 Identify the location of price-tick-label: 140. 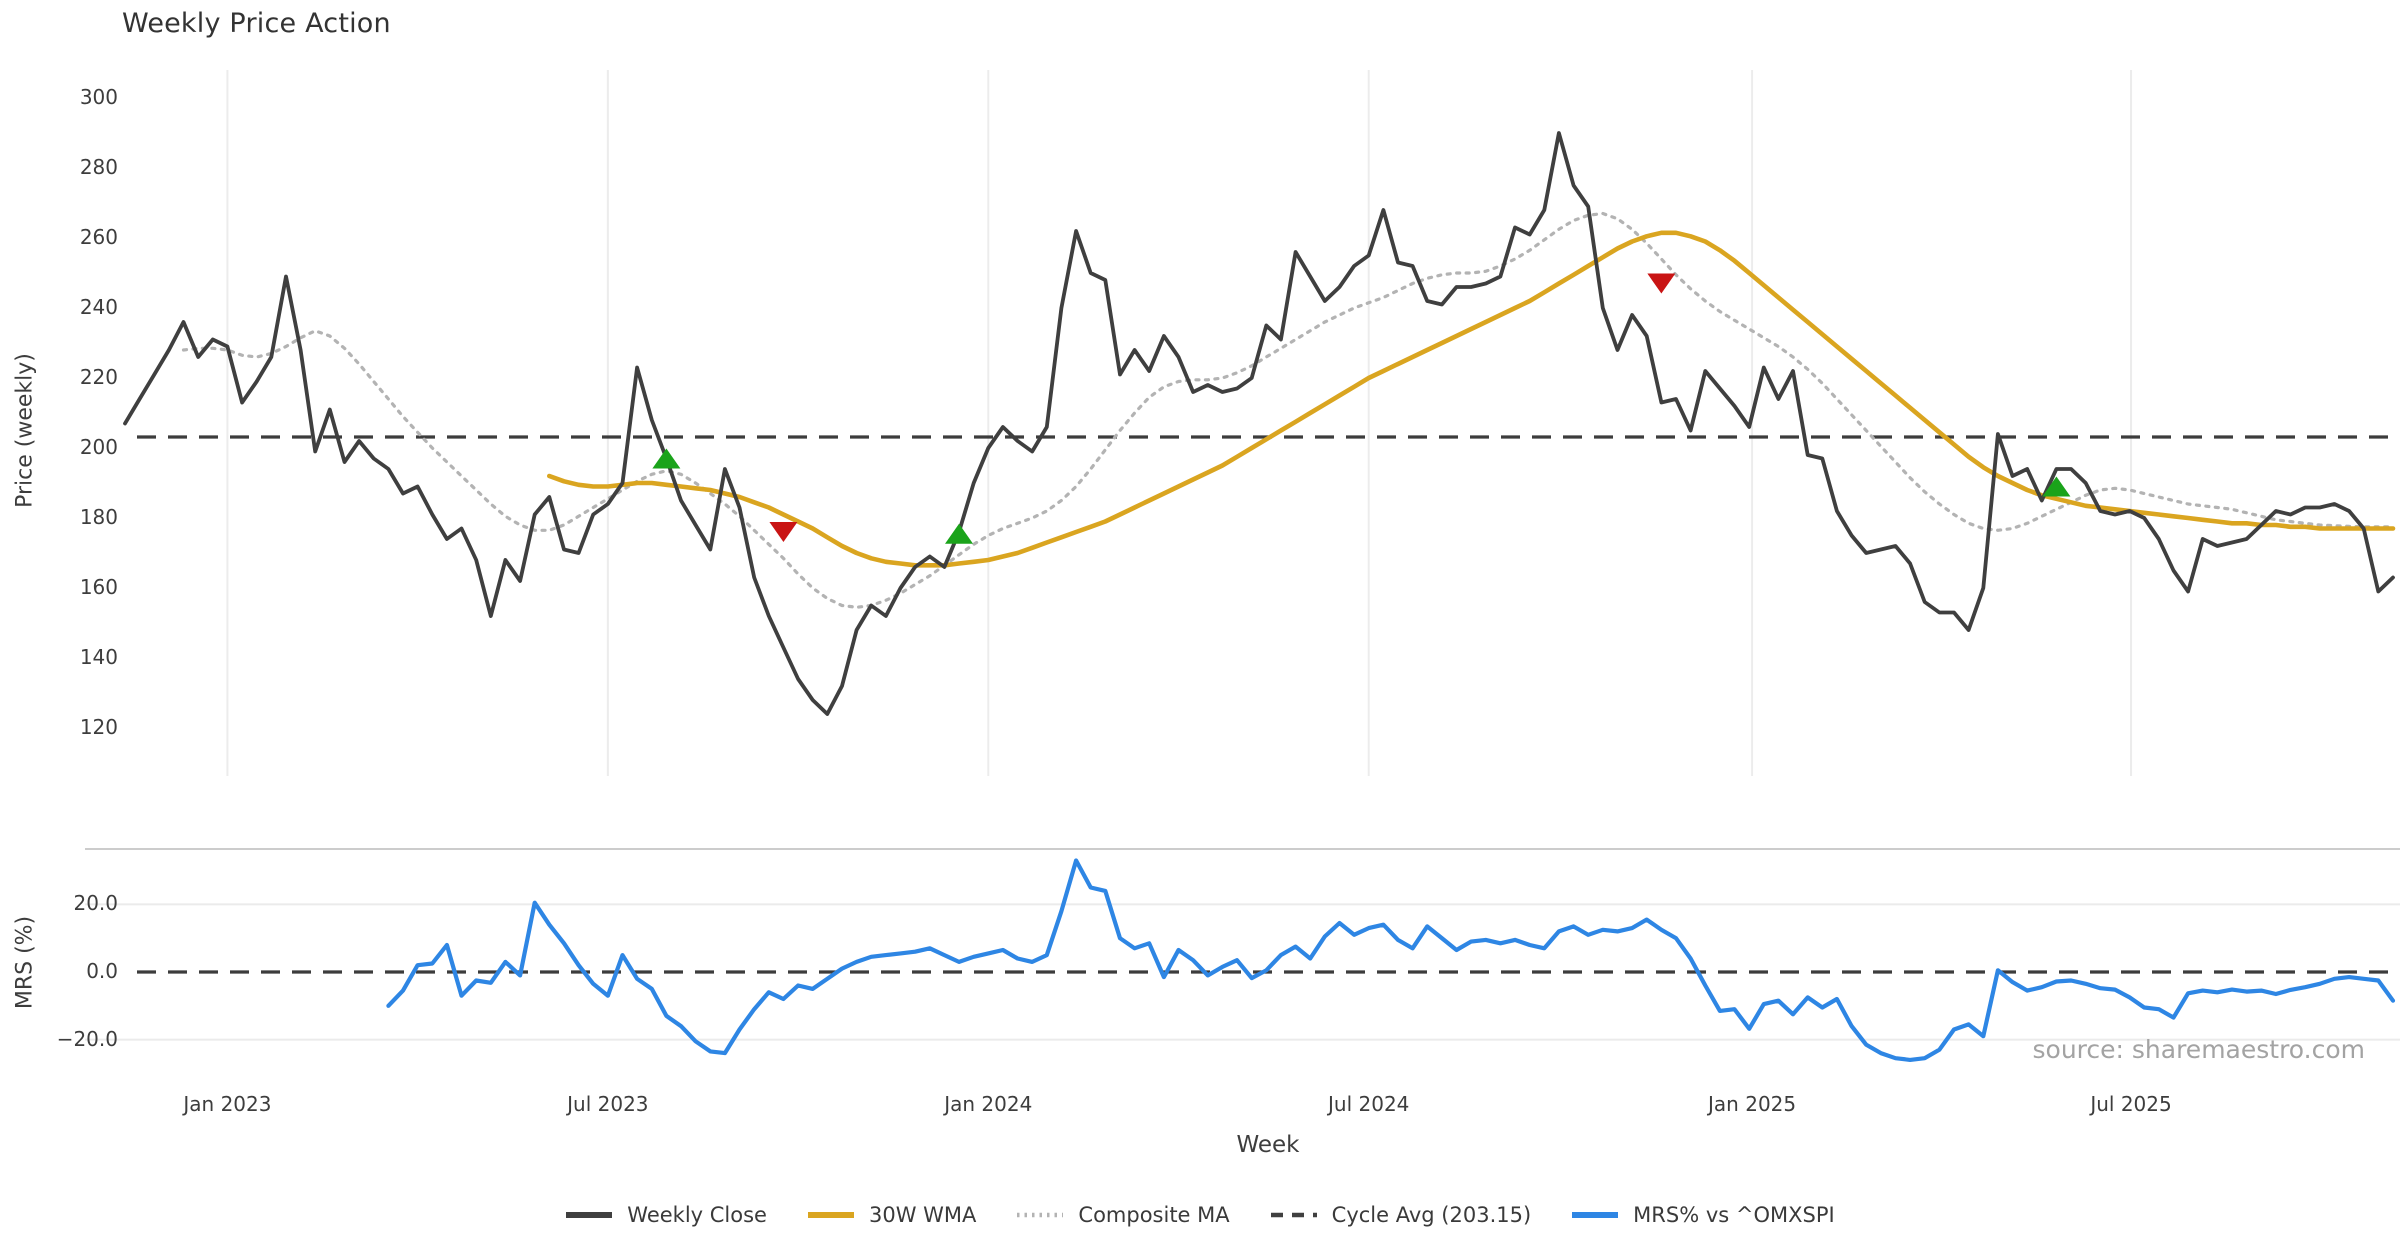
(98, 657).